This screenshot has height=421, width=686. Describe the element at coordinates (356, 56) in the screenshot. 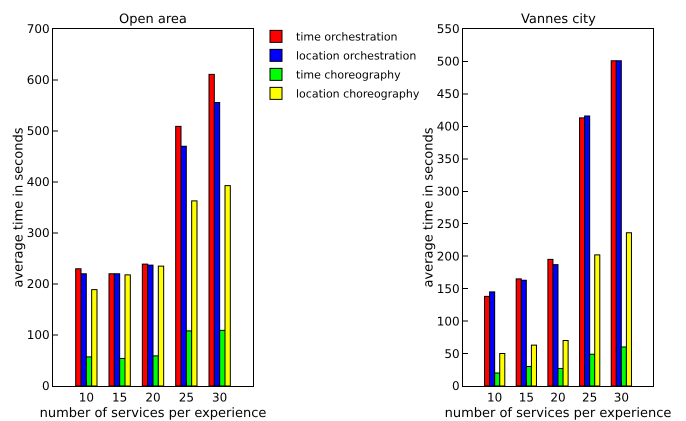

I see `legend-label: location orchestration` at that location.